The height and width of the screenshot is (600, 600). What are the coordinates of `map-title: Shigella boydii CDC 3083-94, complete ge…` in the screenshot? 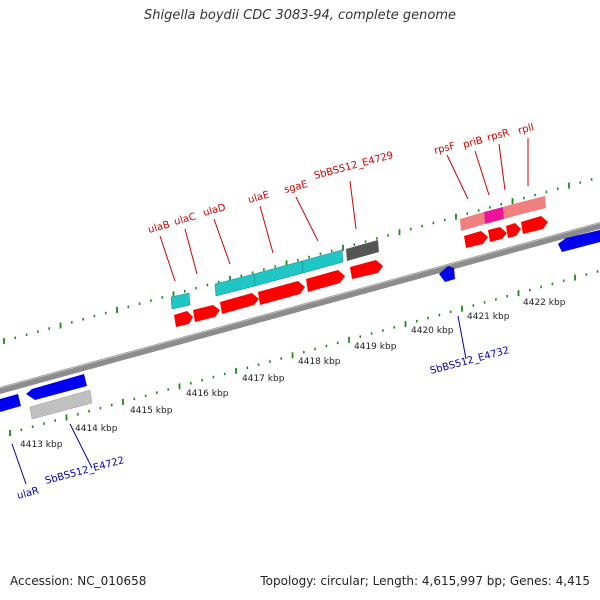 It's located at (300, 15).